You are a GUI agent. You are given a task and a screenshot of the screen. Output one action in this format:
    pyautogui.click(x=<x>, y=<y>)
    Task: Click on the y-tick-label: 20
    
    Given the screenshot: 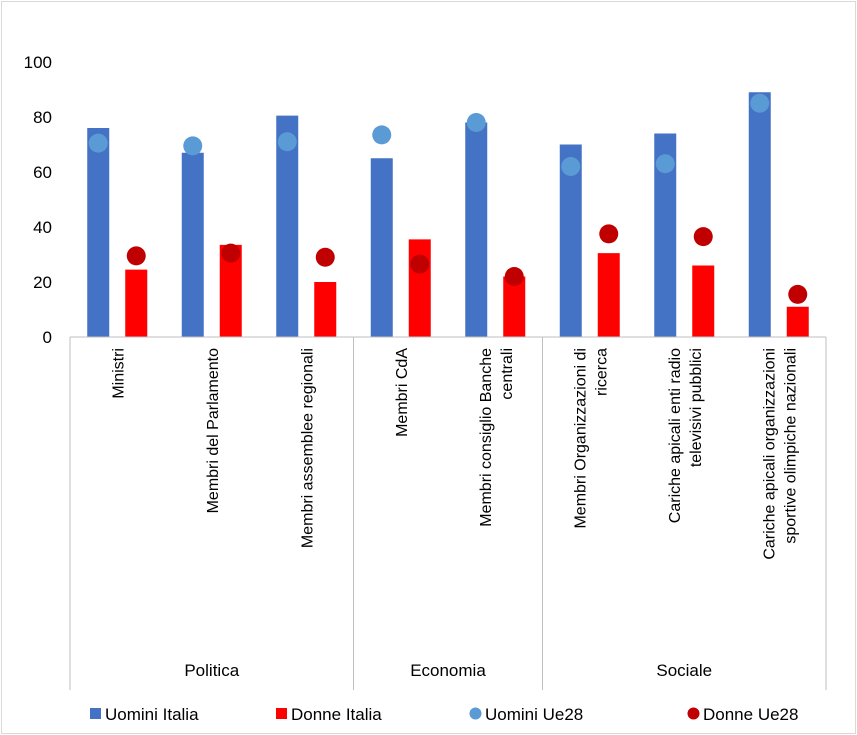 What is the action you would take?
    pyautogui.click(x=42, y=282)
    